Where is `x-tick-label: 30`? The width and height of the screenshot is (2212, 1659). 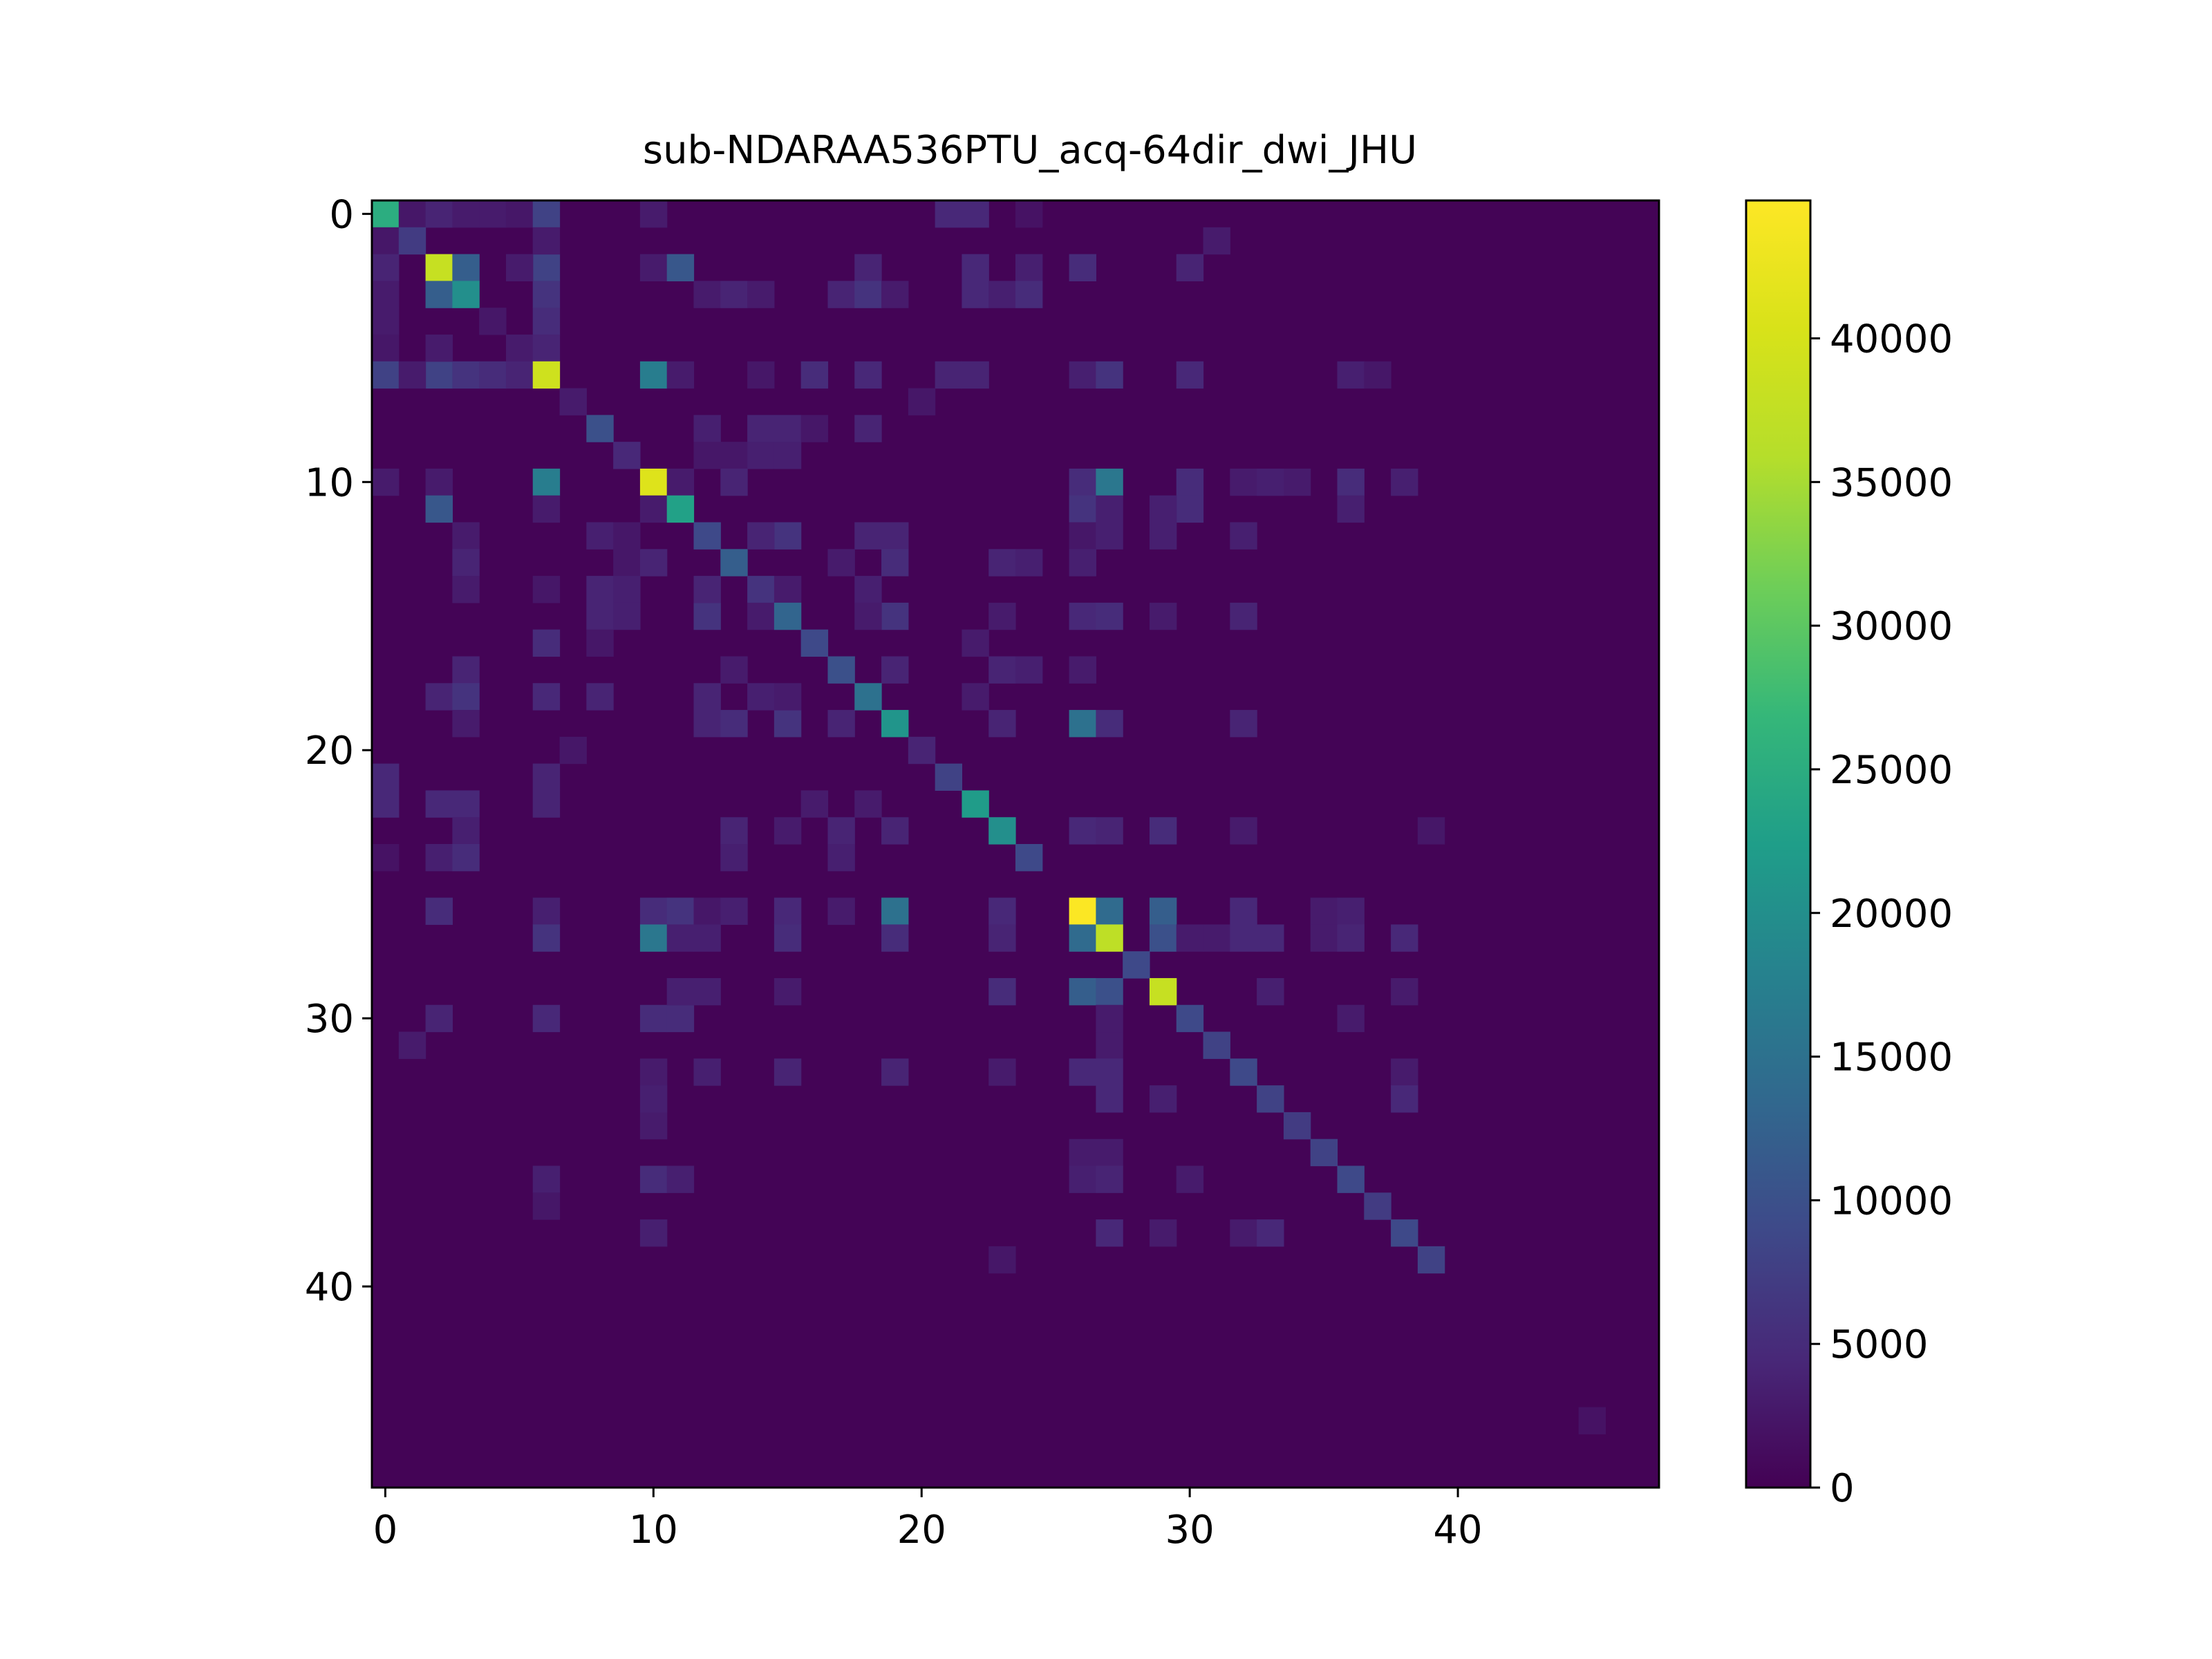
x-tick-label: 30 is located at coordinates (1190, 1530).